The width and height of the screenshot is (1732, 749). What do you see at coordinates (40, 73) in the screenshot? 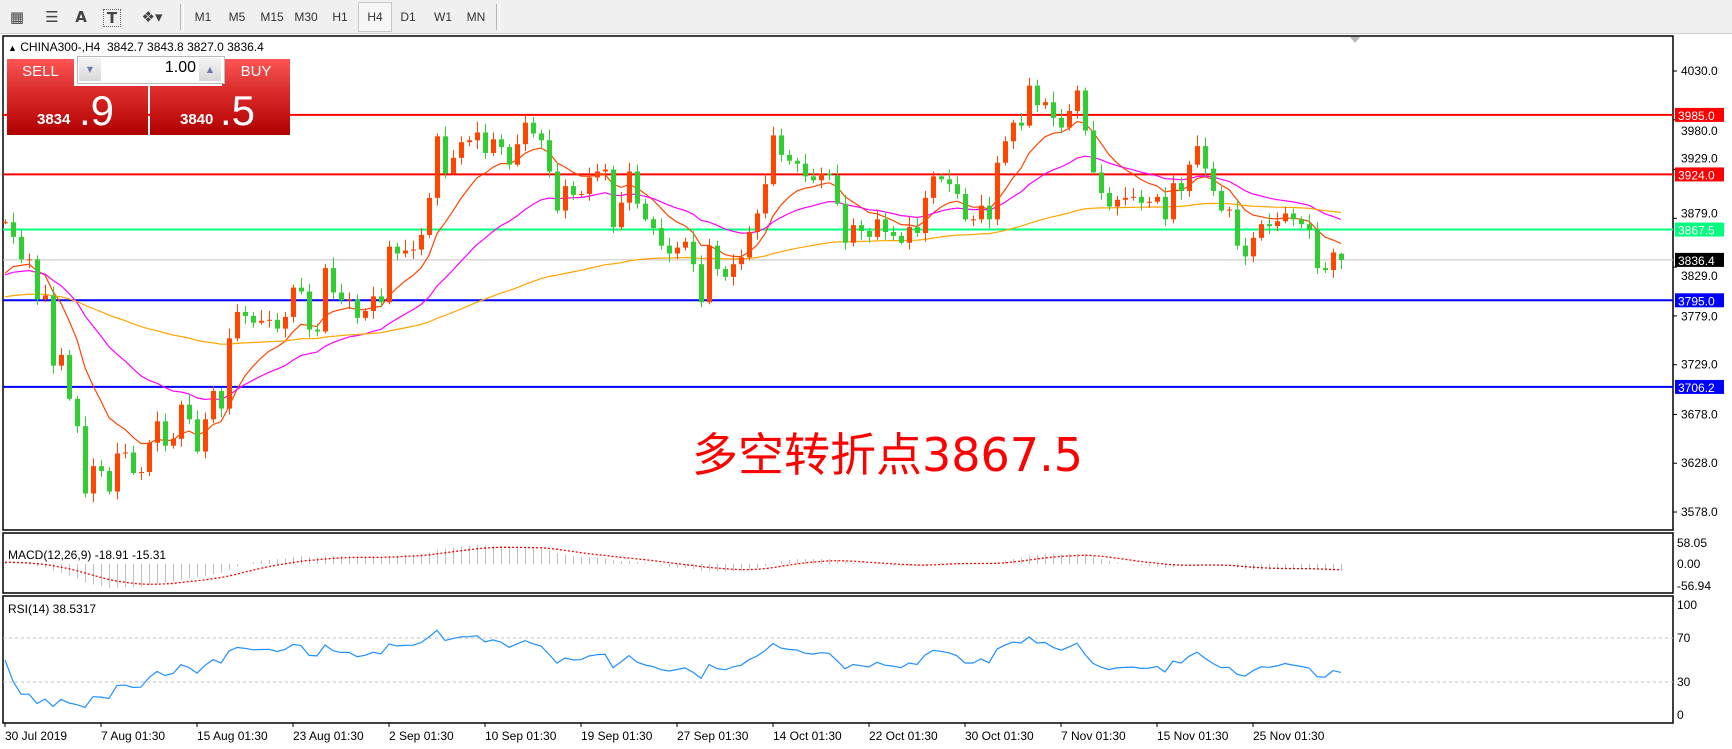
I see `sell-button: SELL` at bounding box center [40, 73].